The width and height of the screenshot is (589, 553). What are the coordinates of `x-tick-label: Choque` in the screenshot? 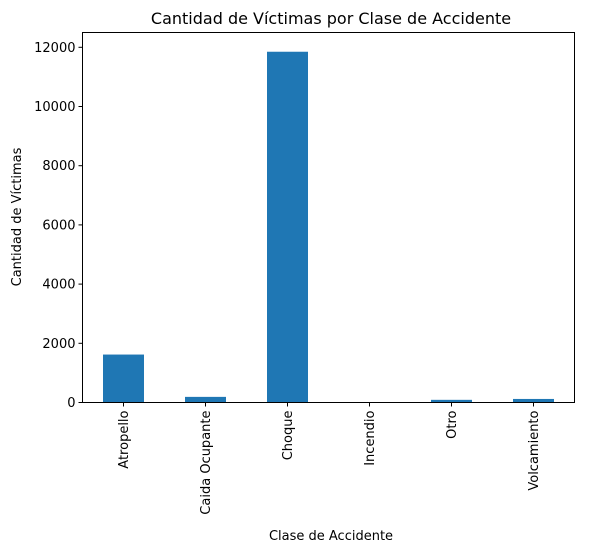 It's located at (288, 436).